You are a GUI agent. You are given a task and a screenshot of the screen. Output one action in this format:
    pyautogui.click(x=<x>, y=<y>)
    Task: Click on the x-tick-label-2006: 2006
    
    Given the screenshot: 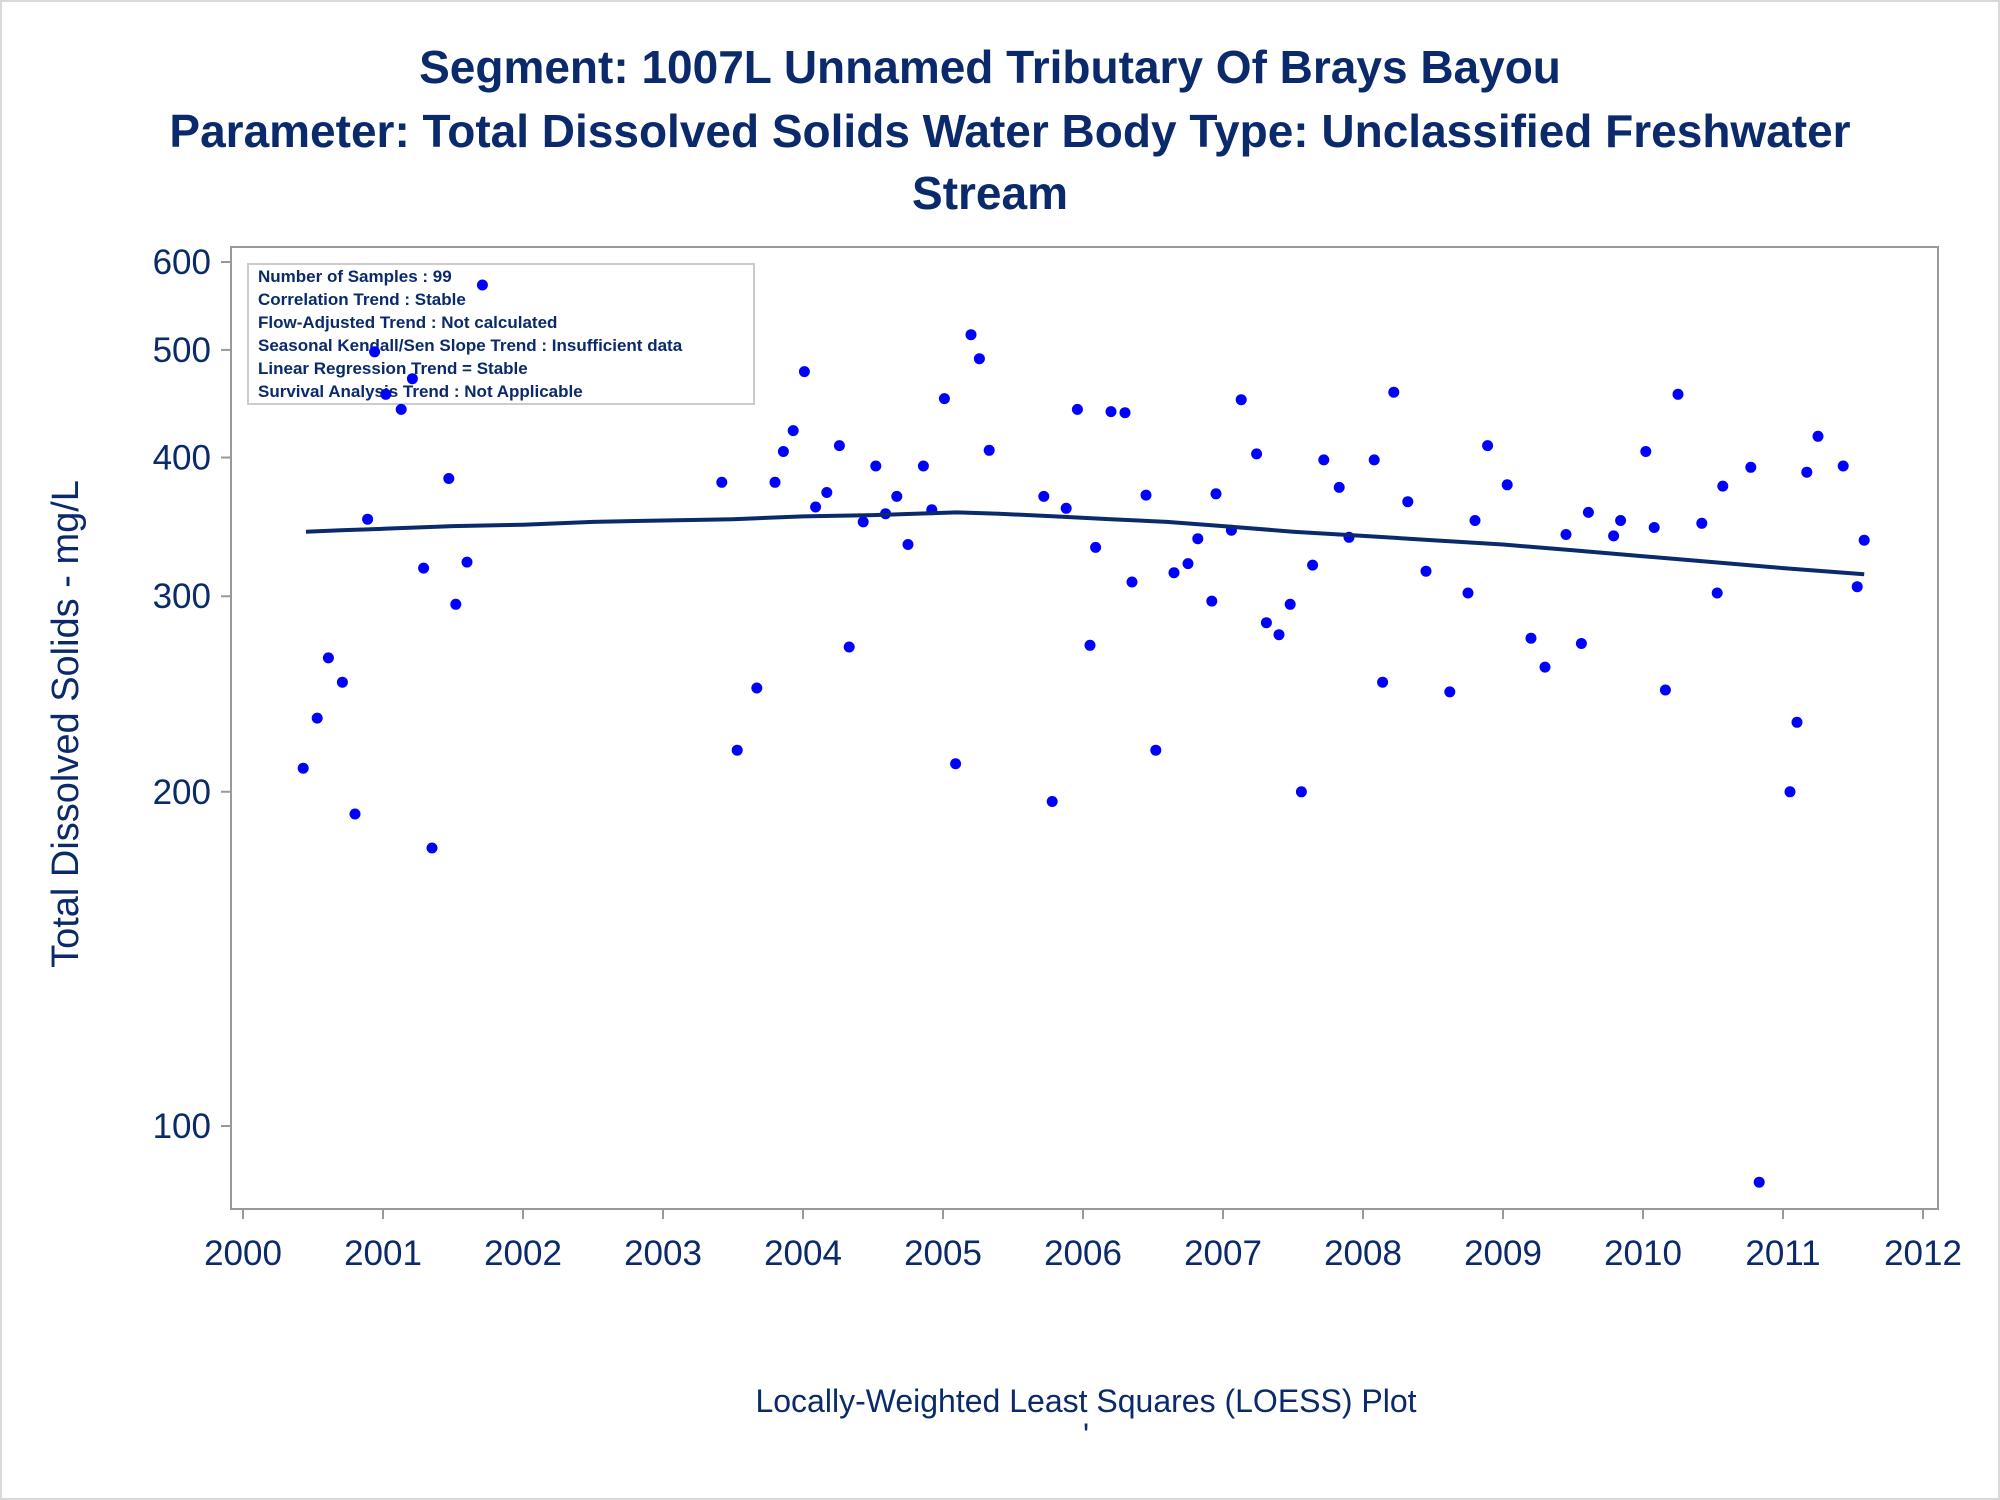 What is the action you would take?
    pyautogui.click(x=1083, y=1253)
    